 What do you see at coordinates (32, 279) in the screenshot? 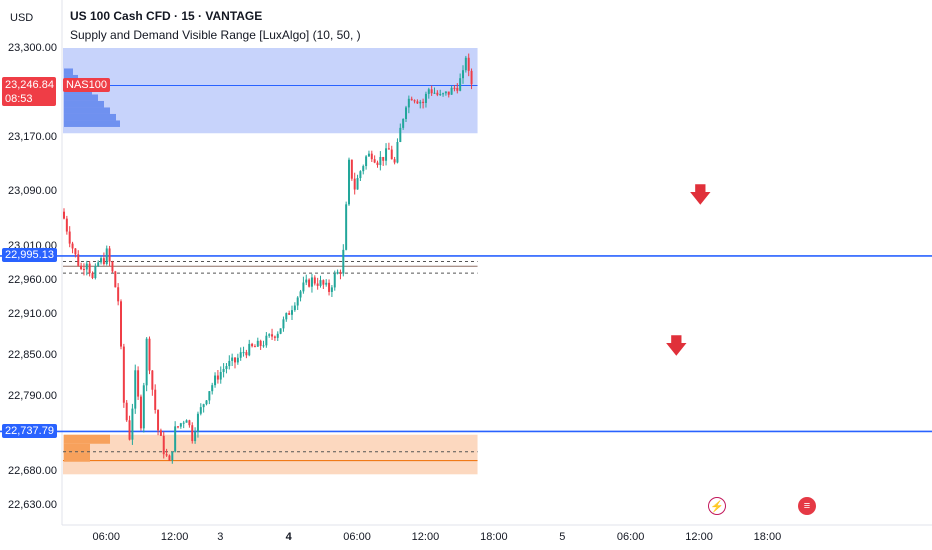
I see `y-tick-label: 22,960.00` at bounding box center [32, 279].